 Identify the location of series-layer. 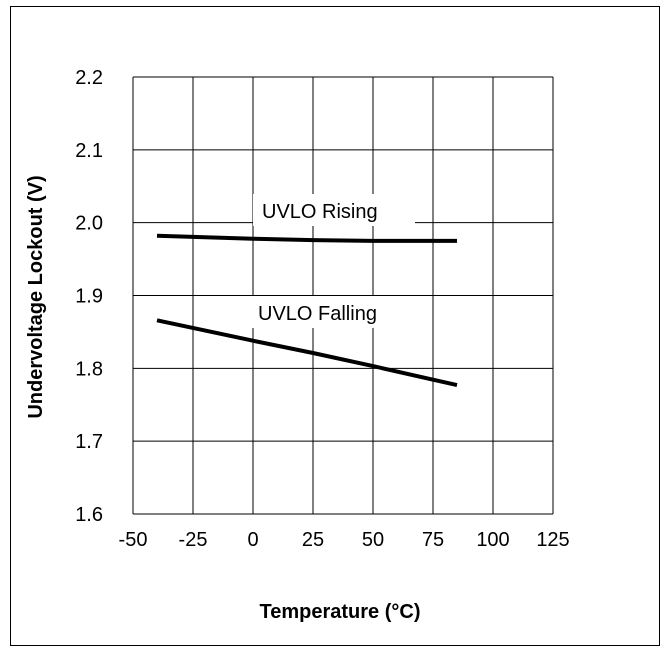
(307, 310).